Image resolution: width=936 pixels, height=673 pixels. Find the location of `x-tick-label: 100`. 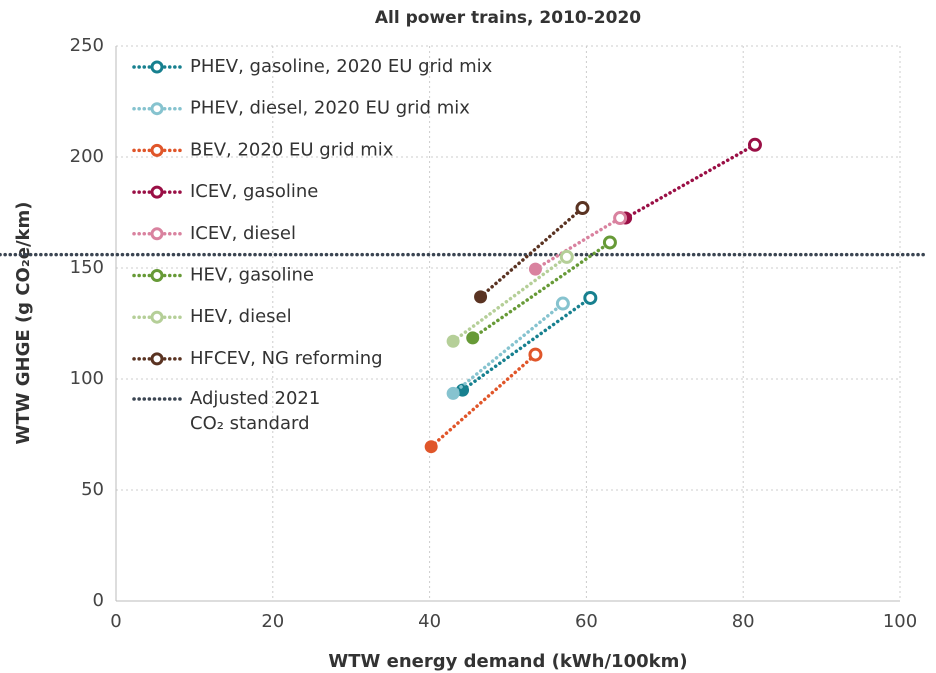

x-tick-label: 100 is located at coordinates (900, 621).